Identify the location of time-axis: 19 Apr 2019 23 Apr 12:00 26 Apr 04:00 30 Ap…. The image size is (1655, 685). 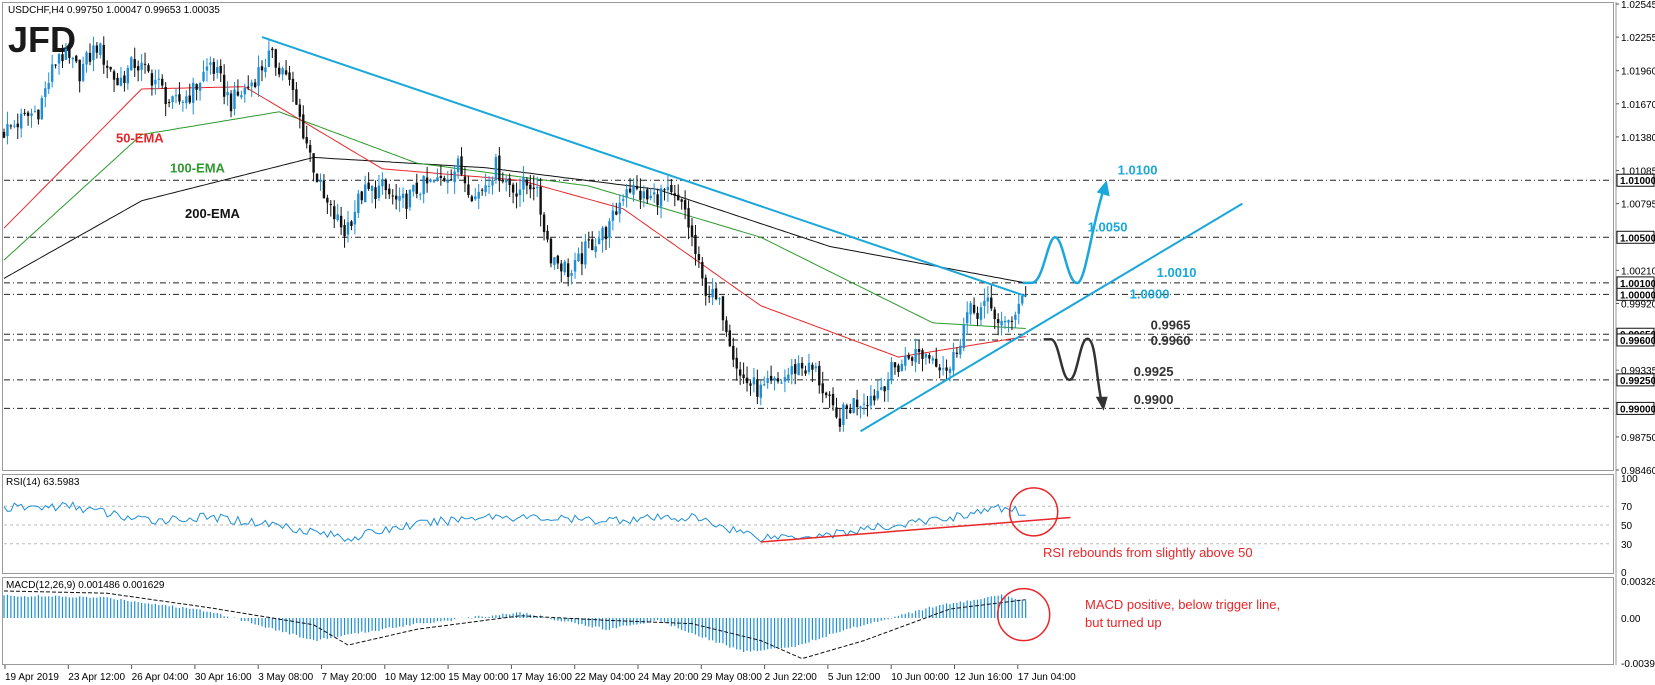
(540, 674).